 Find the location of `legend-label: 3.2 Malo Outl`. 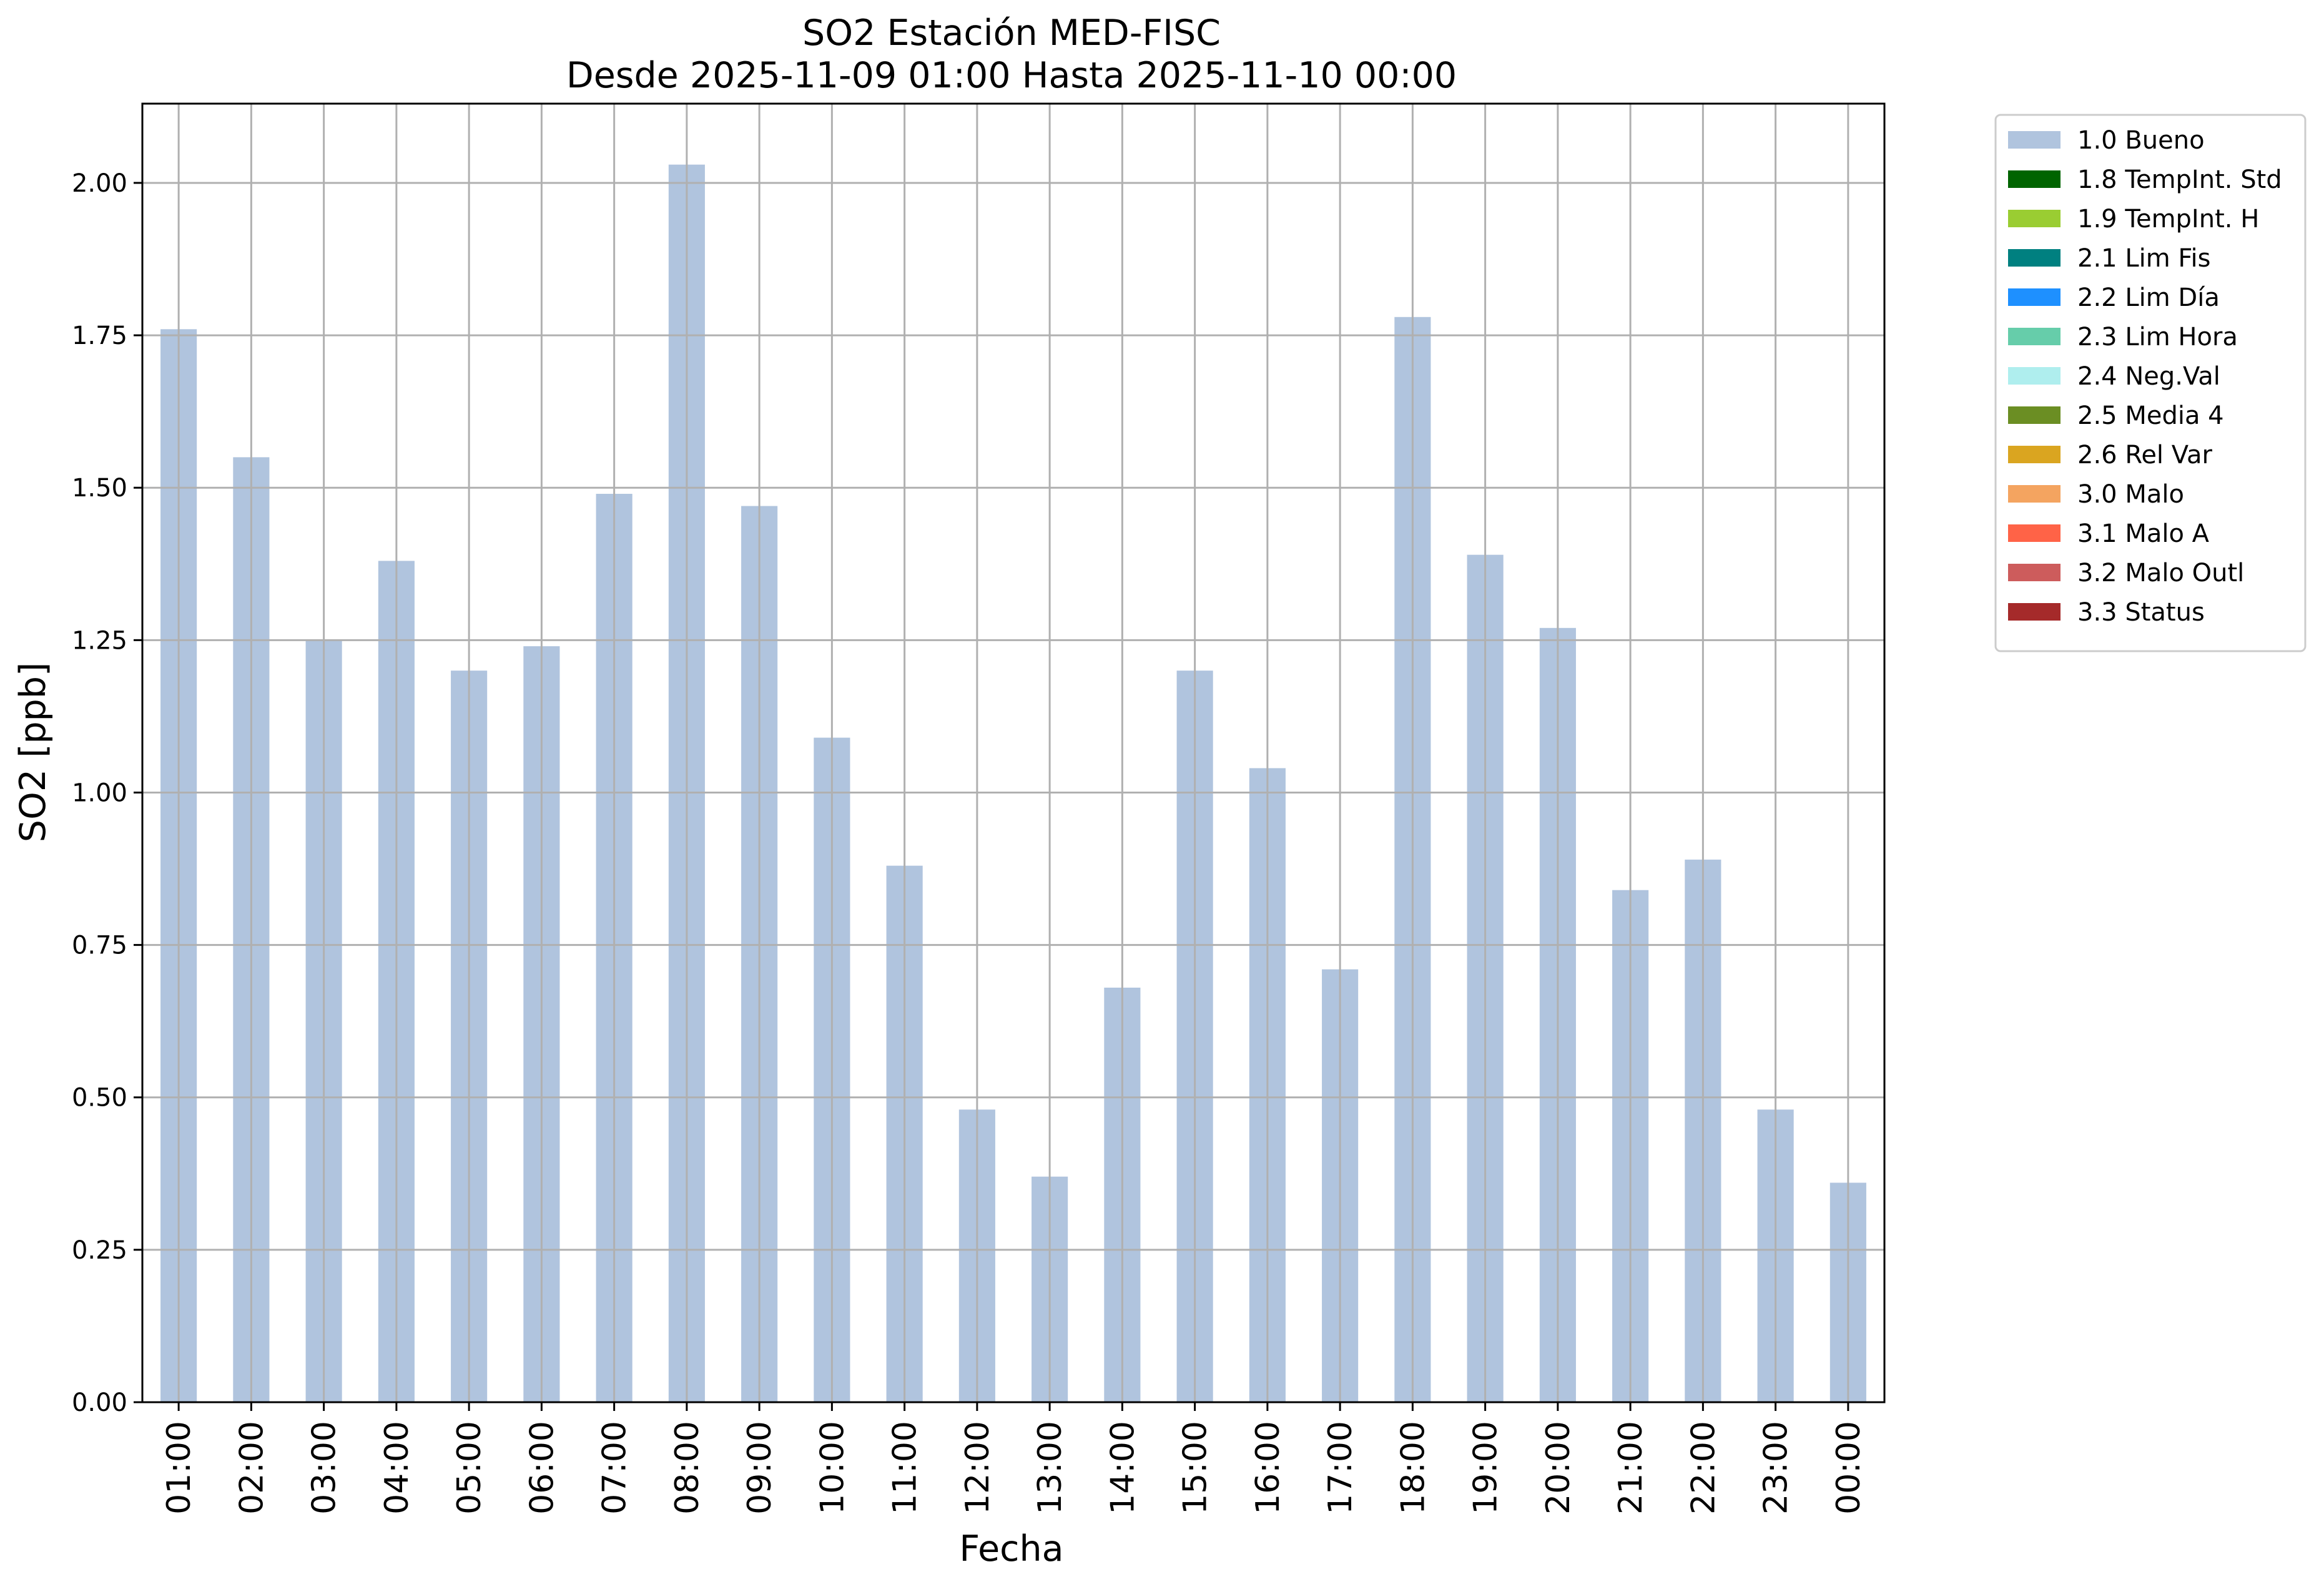

legend-label: 3.2 Malo Outl is located at coordinates (2160, 573).